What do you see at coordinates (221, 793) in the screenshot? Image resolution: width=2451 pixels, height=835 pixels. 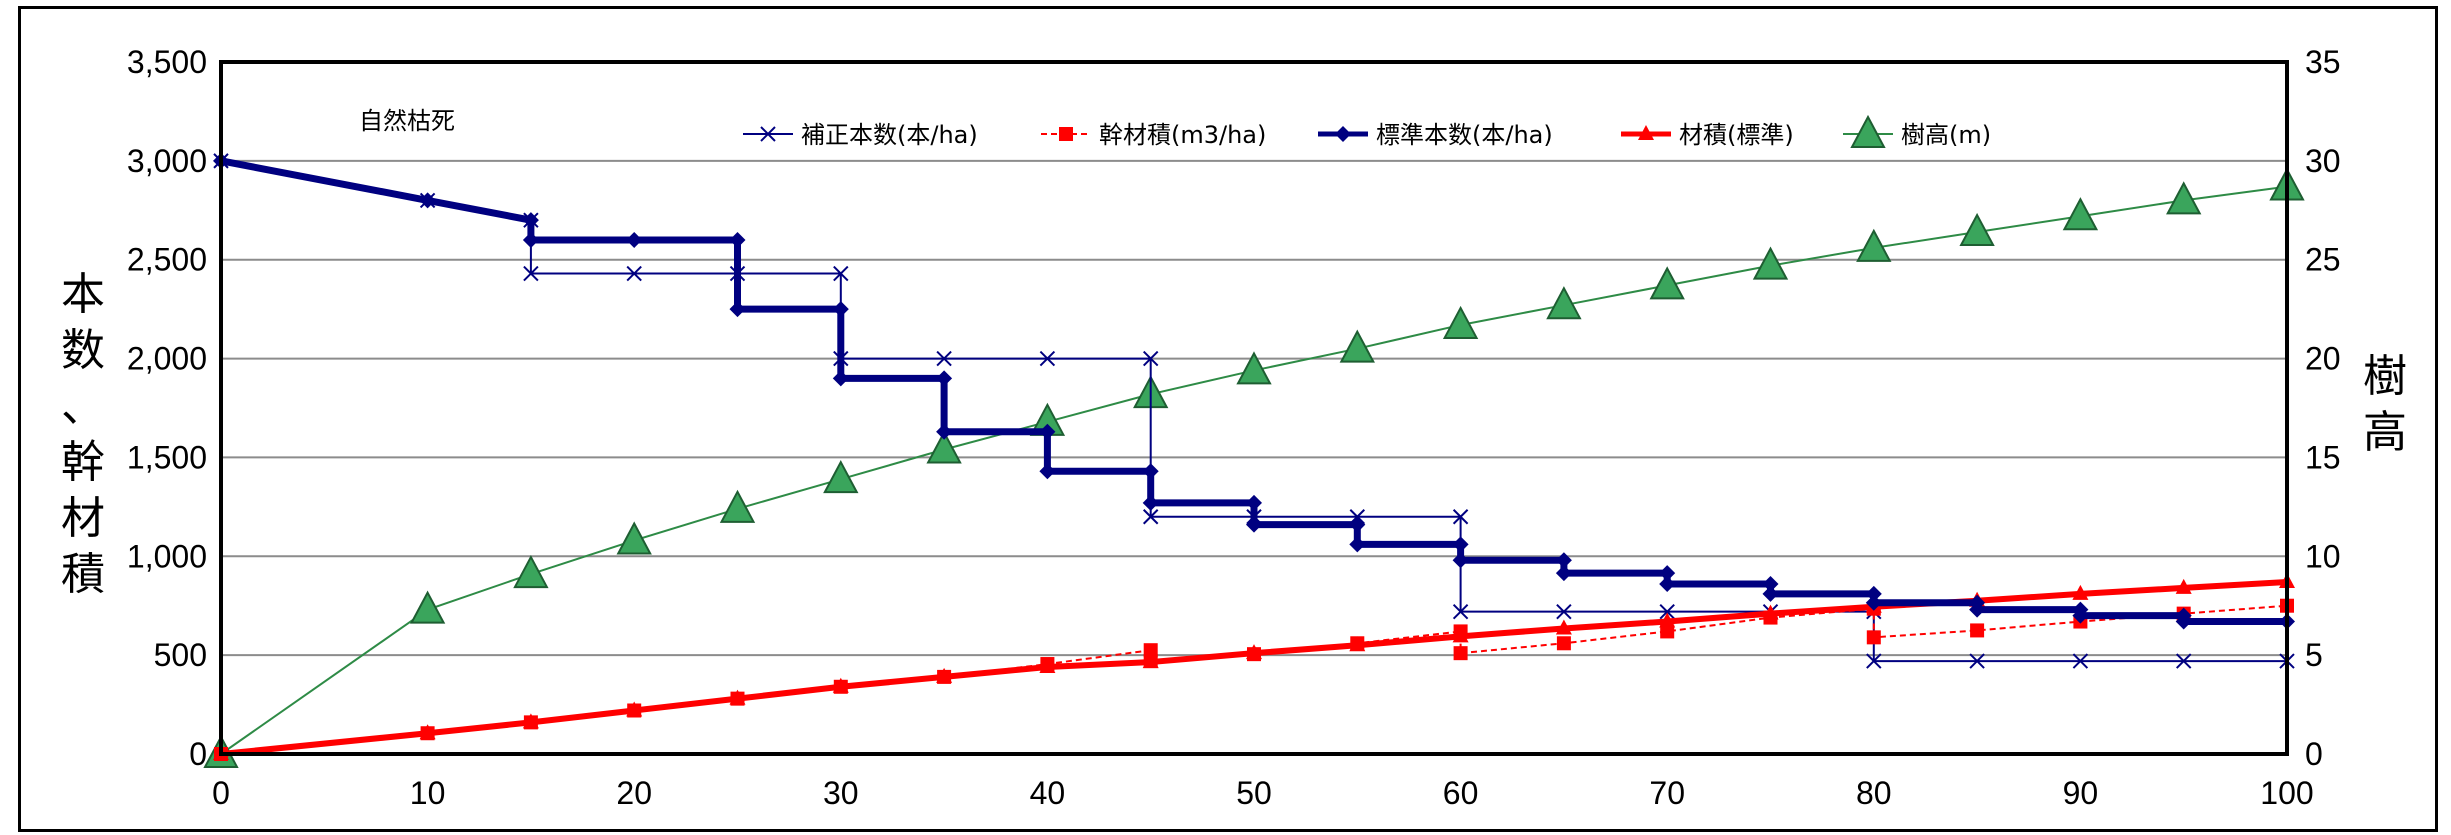 I see `x-tick-label: 0` at bounding box center [221, 793].